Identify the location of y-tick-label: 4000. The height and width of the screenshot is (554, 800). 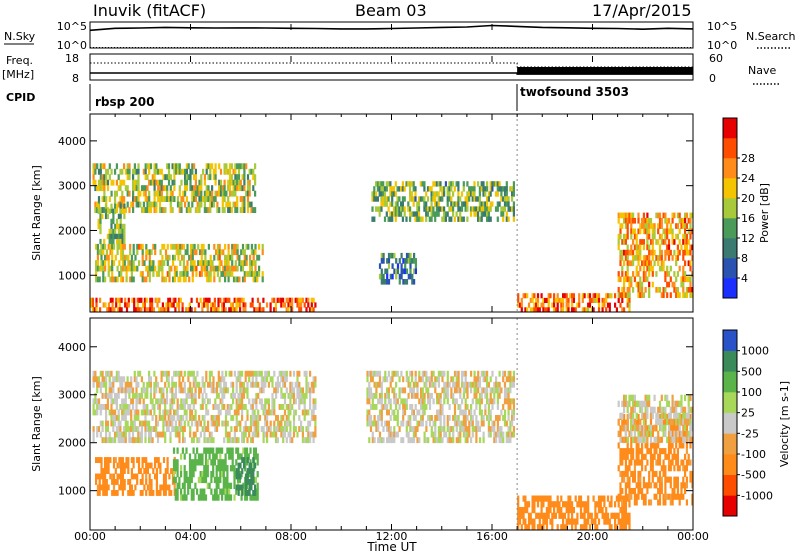
(72, 141).